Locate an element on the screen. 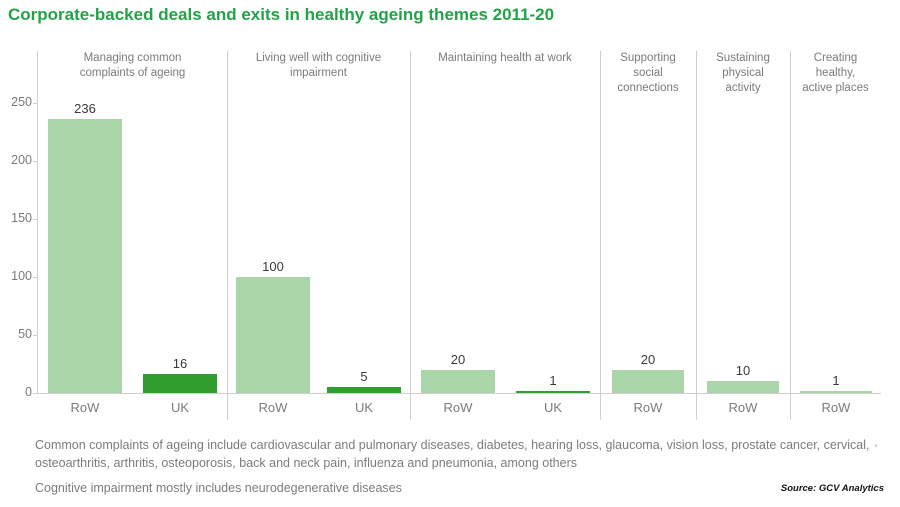  bar-value-label: 5 is located at coordinates (364, 376).